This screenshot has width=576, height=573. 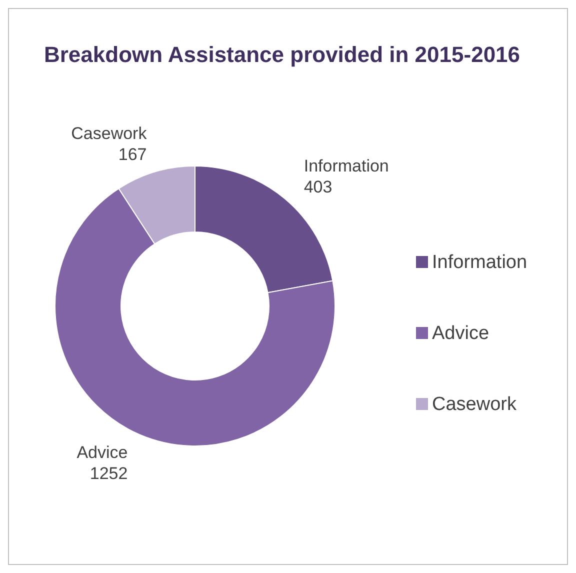 What do you see at coordinates (132, 154) in the screenshot?
I see `data-label: 167` at bounding box center [132, 154].